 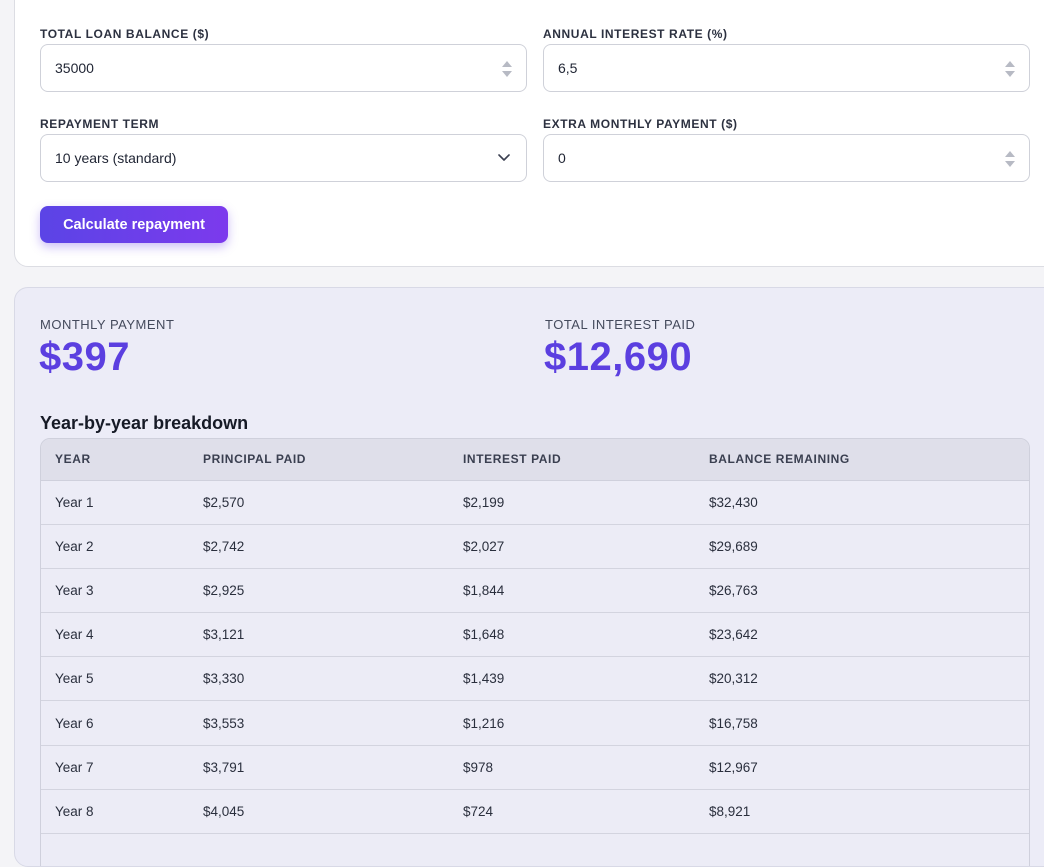 I want to click on cell-interest: $1,844, so click(x=572, y=591).